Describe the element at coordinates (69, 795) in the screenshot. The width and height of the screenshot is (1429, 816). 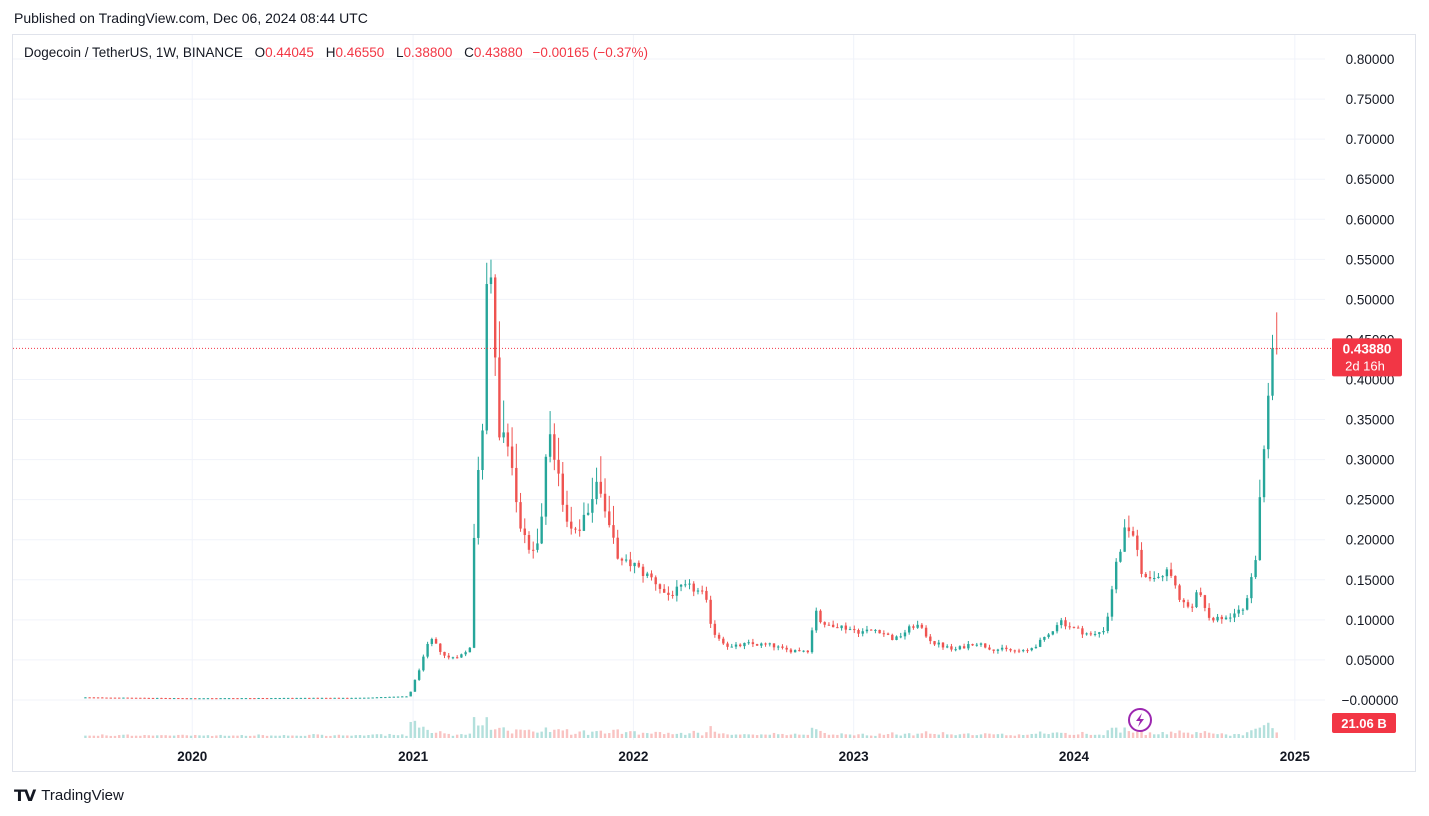
I see `tradingview-brand: TV TradingView` at that location.